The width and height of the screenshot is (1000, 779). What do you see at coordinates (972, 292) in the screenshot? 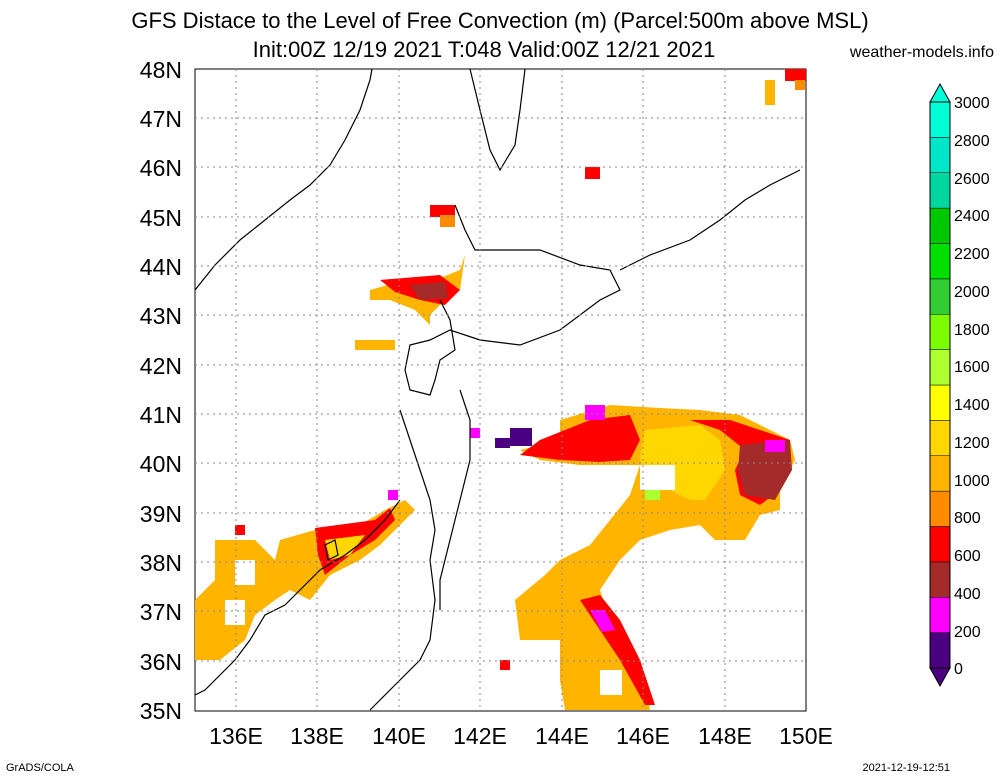
I see `colorbar-label: 2000` at bounding box center [972, 292].